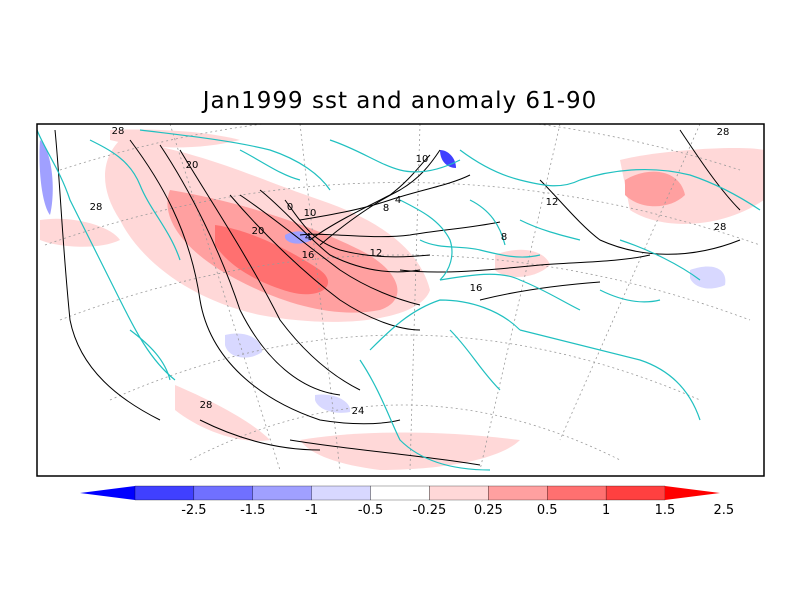 The image size is (800, 600). What do you see at coordinates (547, 510) in the screenshot?
I see `colorbar-tick-label: 0.5` at bounding box center [547, 510].